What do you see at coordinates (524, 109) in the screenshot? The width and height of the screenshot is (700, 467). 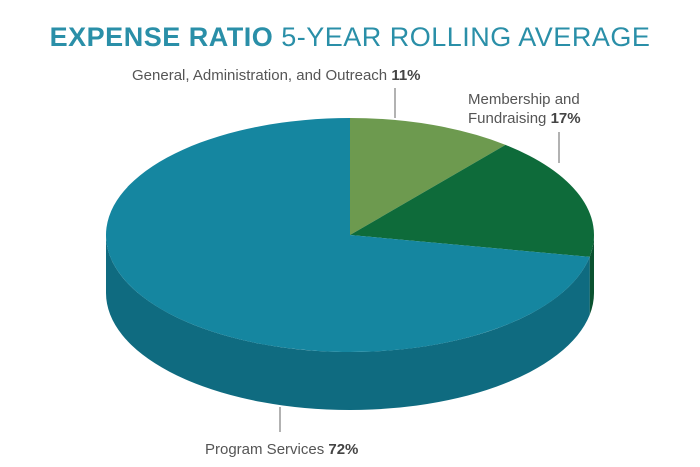 I see `label-membership: Membership and Fundraising 17%` at bounding box center [524, 109].